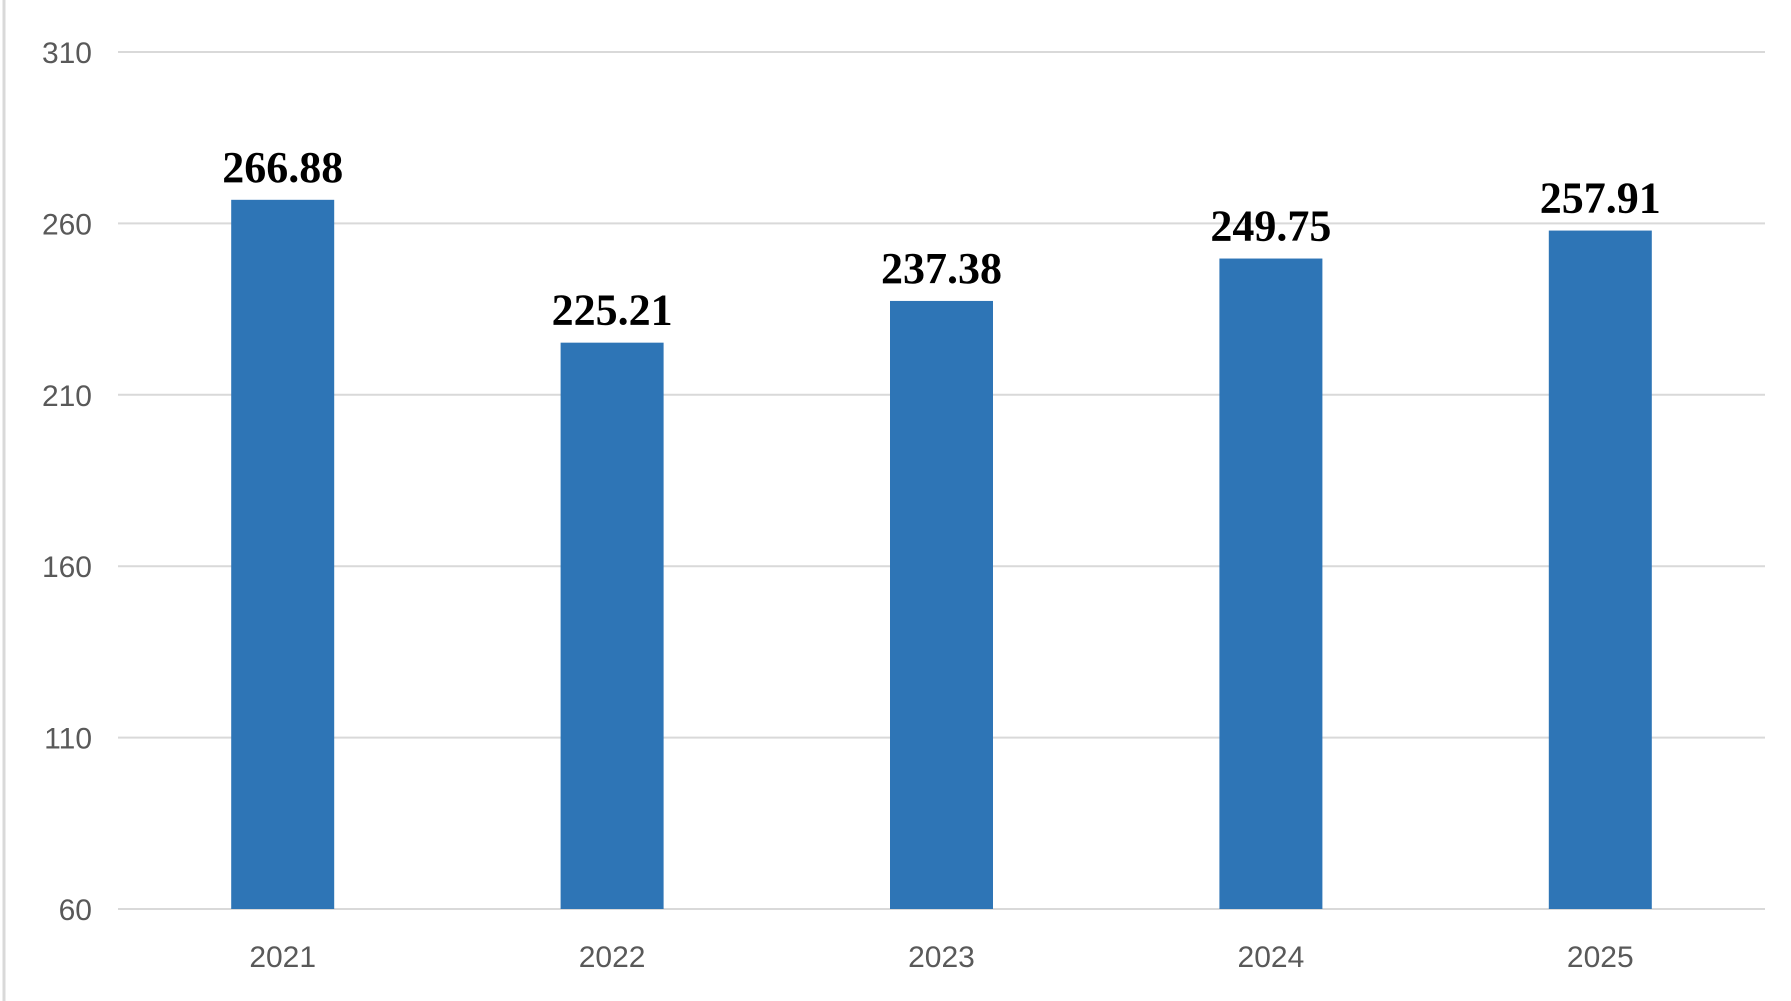 This screenshot has height=1001, width=1791. What do you see at coordinates (1271, 957) in the screenshot?
I see `x-tick-label: 2024` at bounding box center [1271, 957].